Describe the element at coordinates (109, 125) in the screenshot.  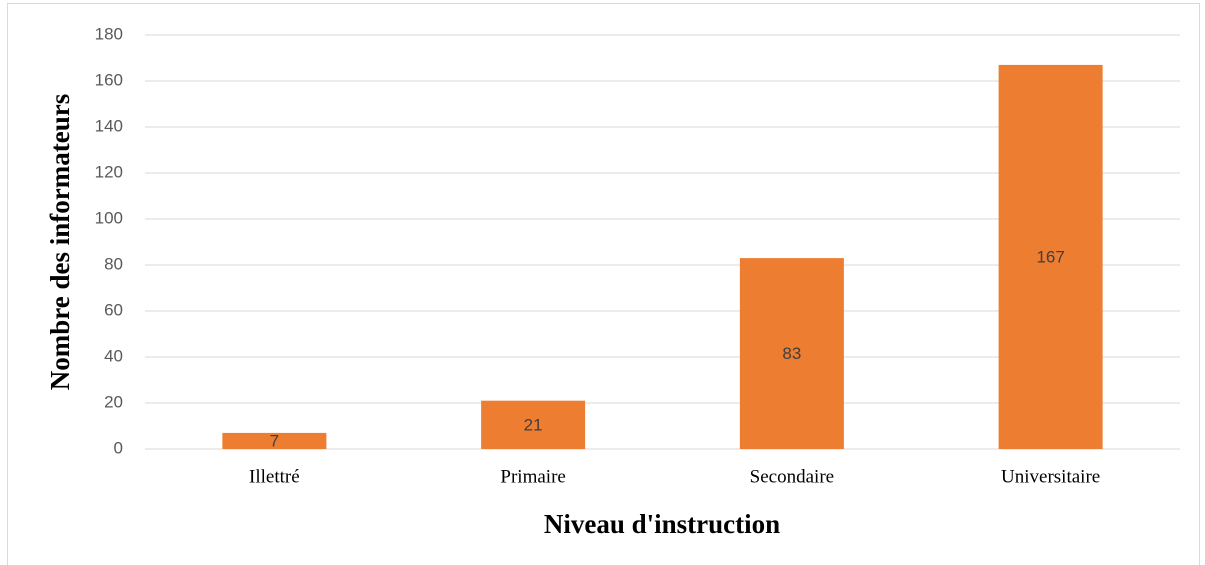
I see `y-tick-label: 140` at that location.